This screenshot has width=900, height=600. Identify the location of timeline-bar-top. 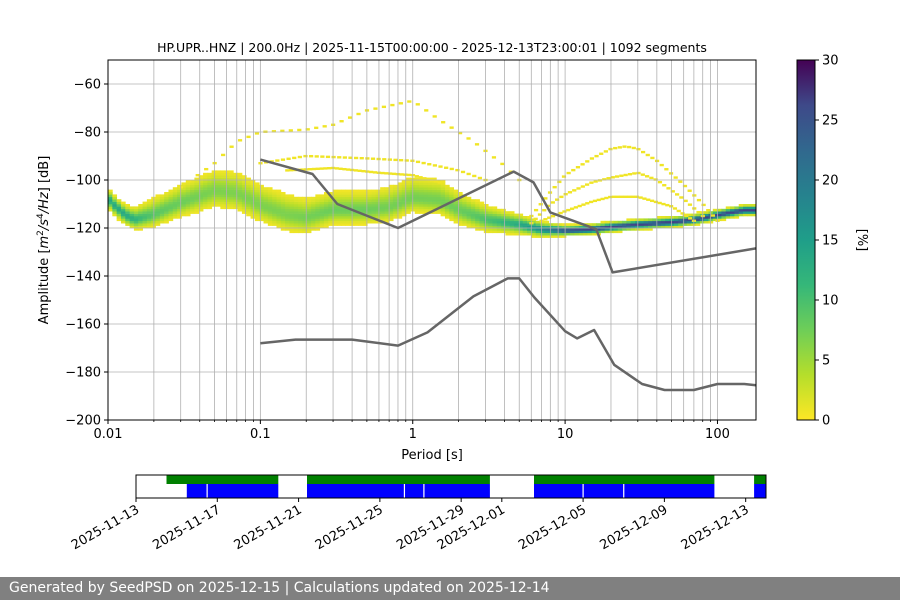
(222, 479).